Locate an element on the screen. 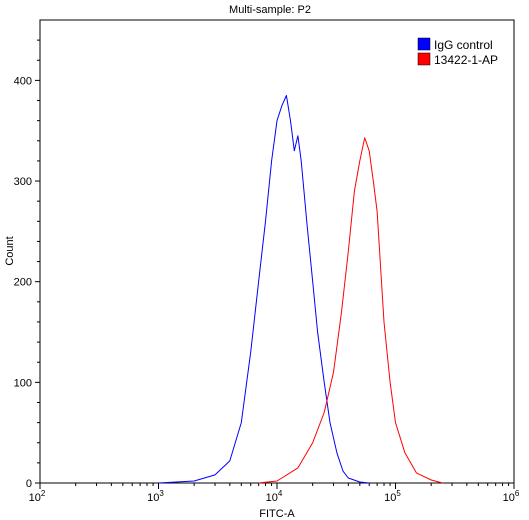 The height and width of the screenshot is (520, 529). y-tick-label: 400 is located at coordinates (23, 81).